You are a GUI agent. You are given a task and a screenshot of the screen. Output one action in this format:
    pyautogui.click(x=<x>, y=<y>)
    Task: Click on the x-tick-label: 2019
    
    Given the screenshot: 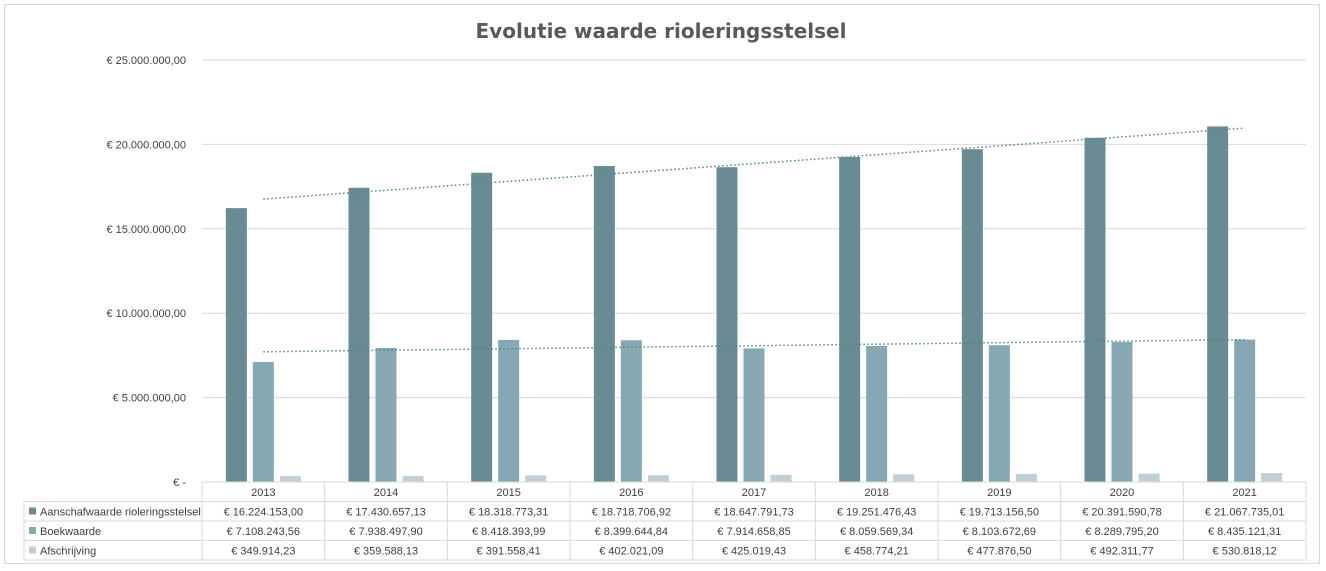 What is the action you would take?
    pyautogui.click(x=999, y=493)
    